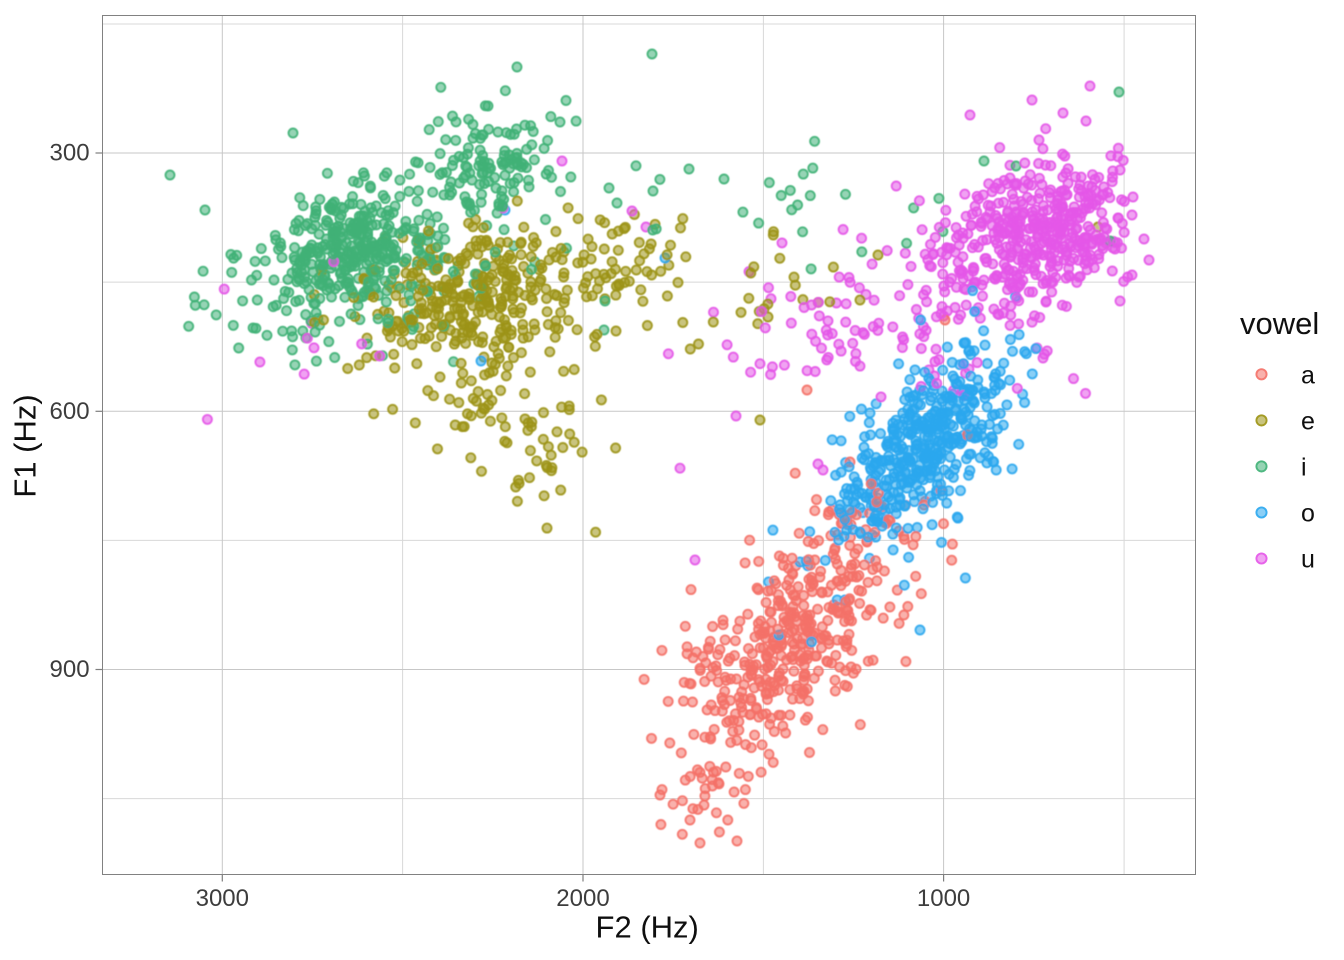 The width and height of the screenshot is (1344, 960). What do you see at coordinates (1308, 560) in the screenshot?
I see `svg-text: u` at bounding box center [1308, 560].